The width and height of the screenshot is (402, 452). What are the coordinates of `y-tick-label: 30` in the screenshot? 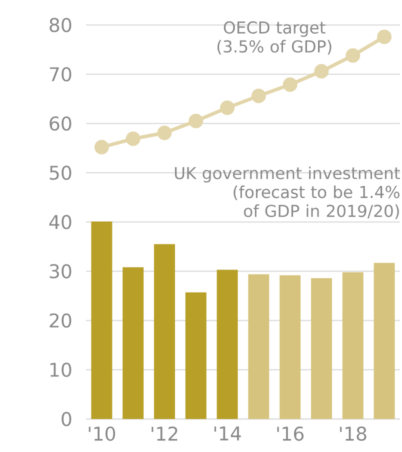 It's located at (61, 271).